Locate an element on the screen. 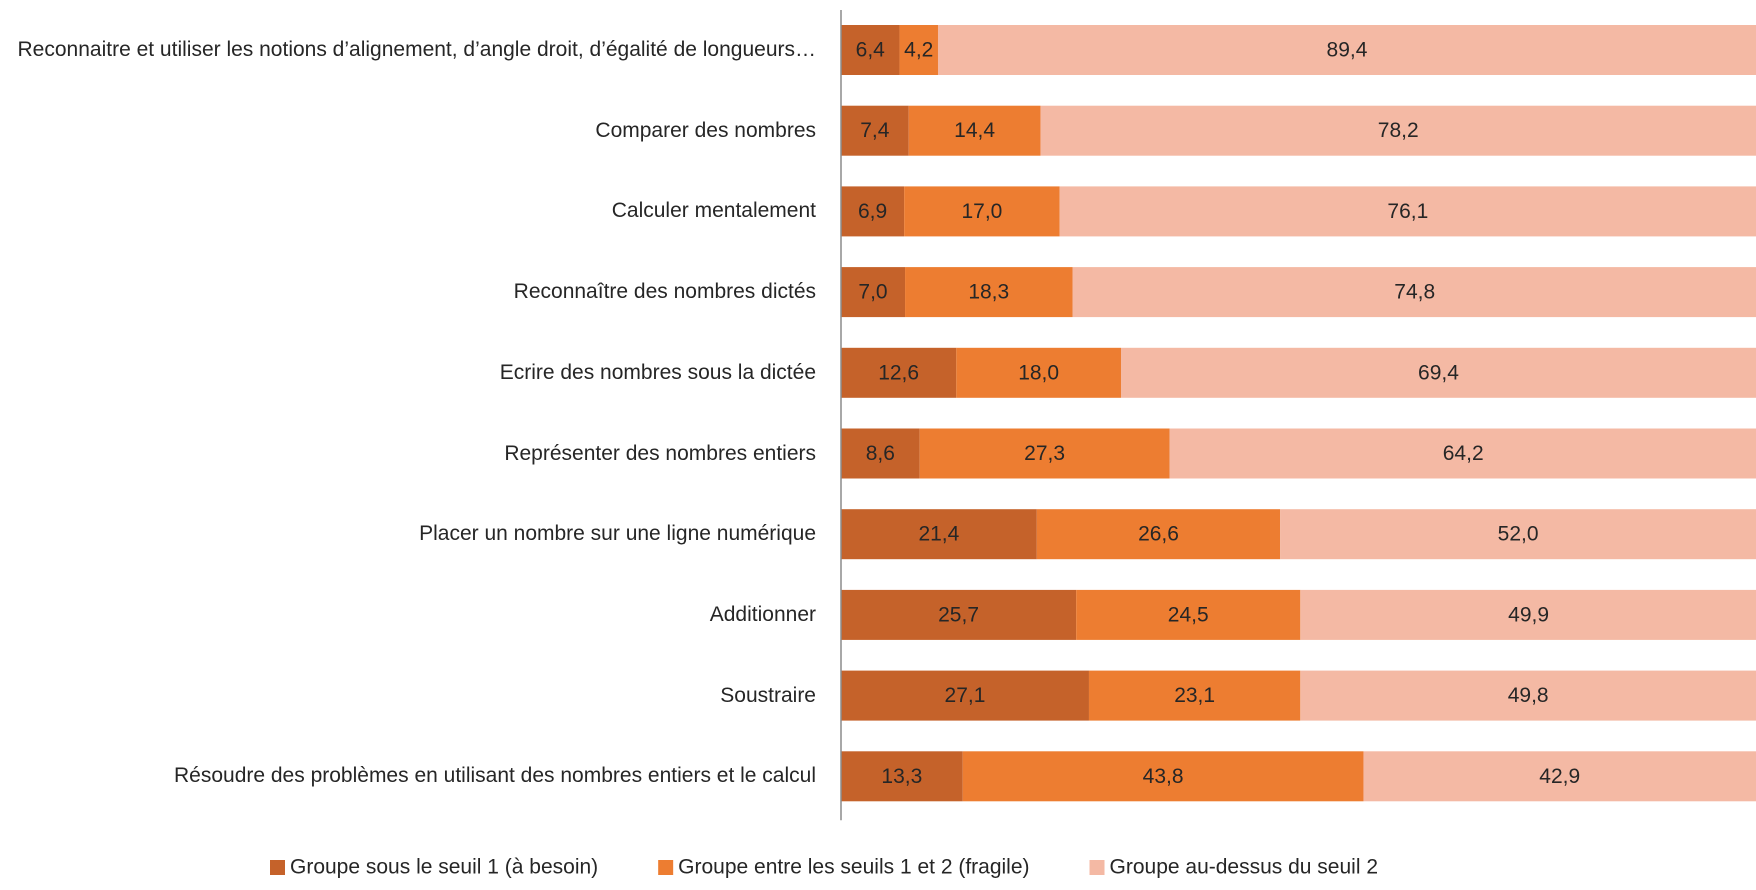 The width and height of the screenshot is (1756, 890). legend-label: Groupe au-dessus du seuil 2 is located at coordinates (1244, 867).